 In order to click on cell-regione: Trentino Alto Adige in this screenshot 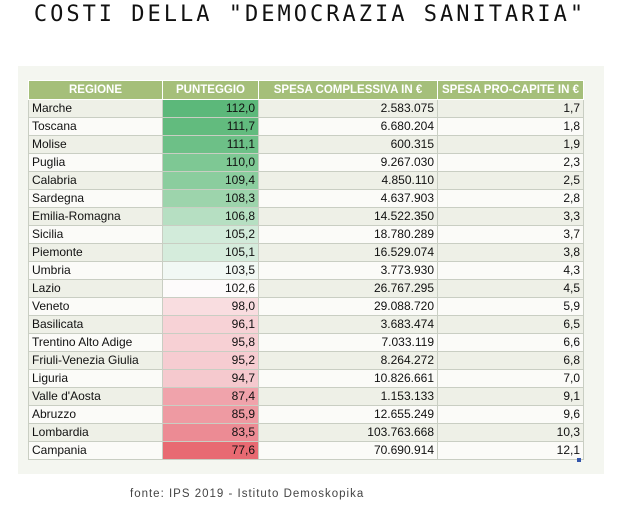, I will do `click(95, 342)`.